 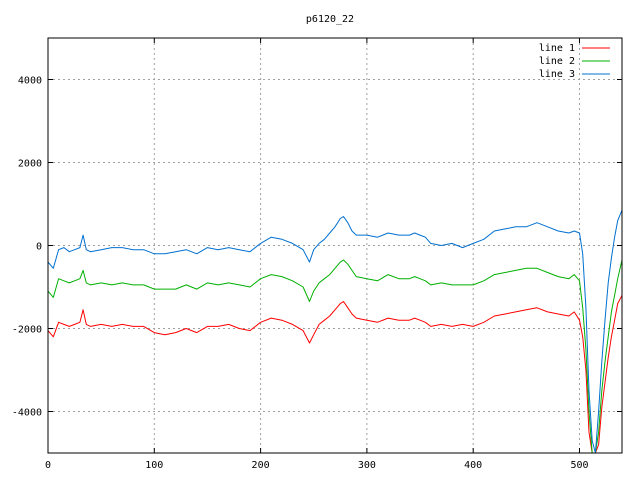 I want to click on x-tick-label: 100, so click(x=154, y=465).